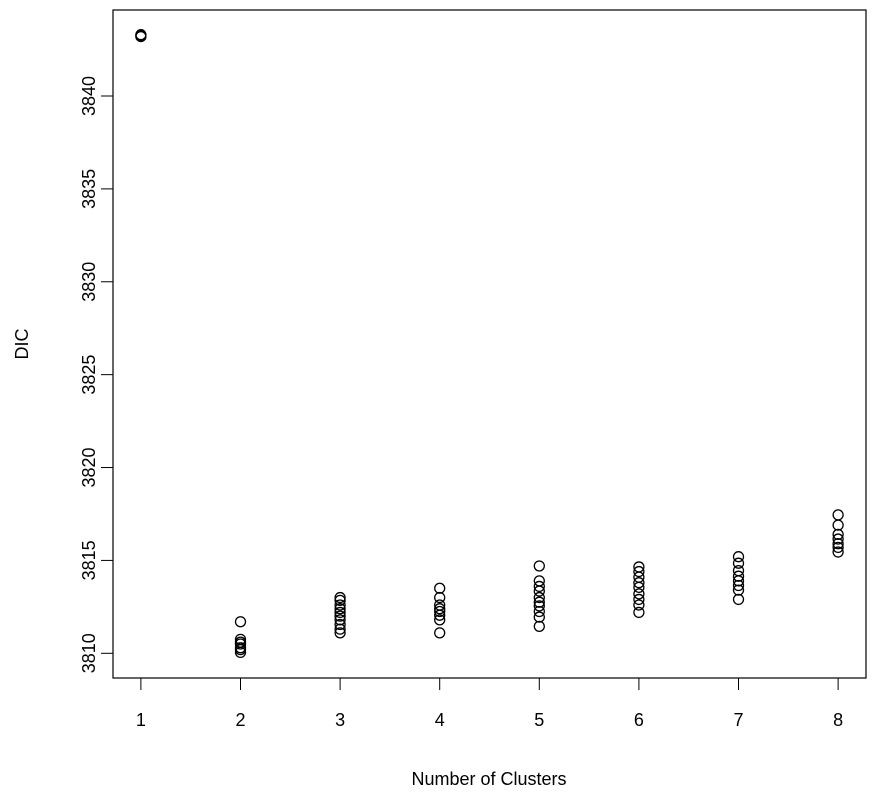  I want to click on y-tick-label: 3840, so click(89, 96).